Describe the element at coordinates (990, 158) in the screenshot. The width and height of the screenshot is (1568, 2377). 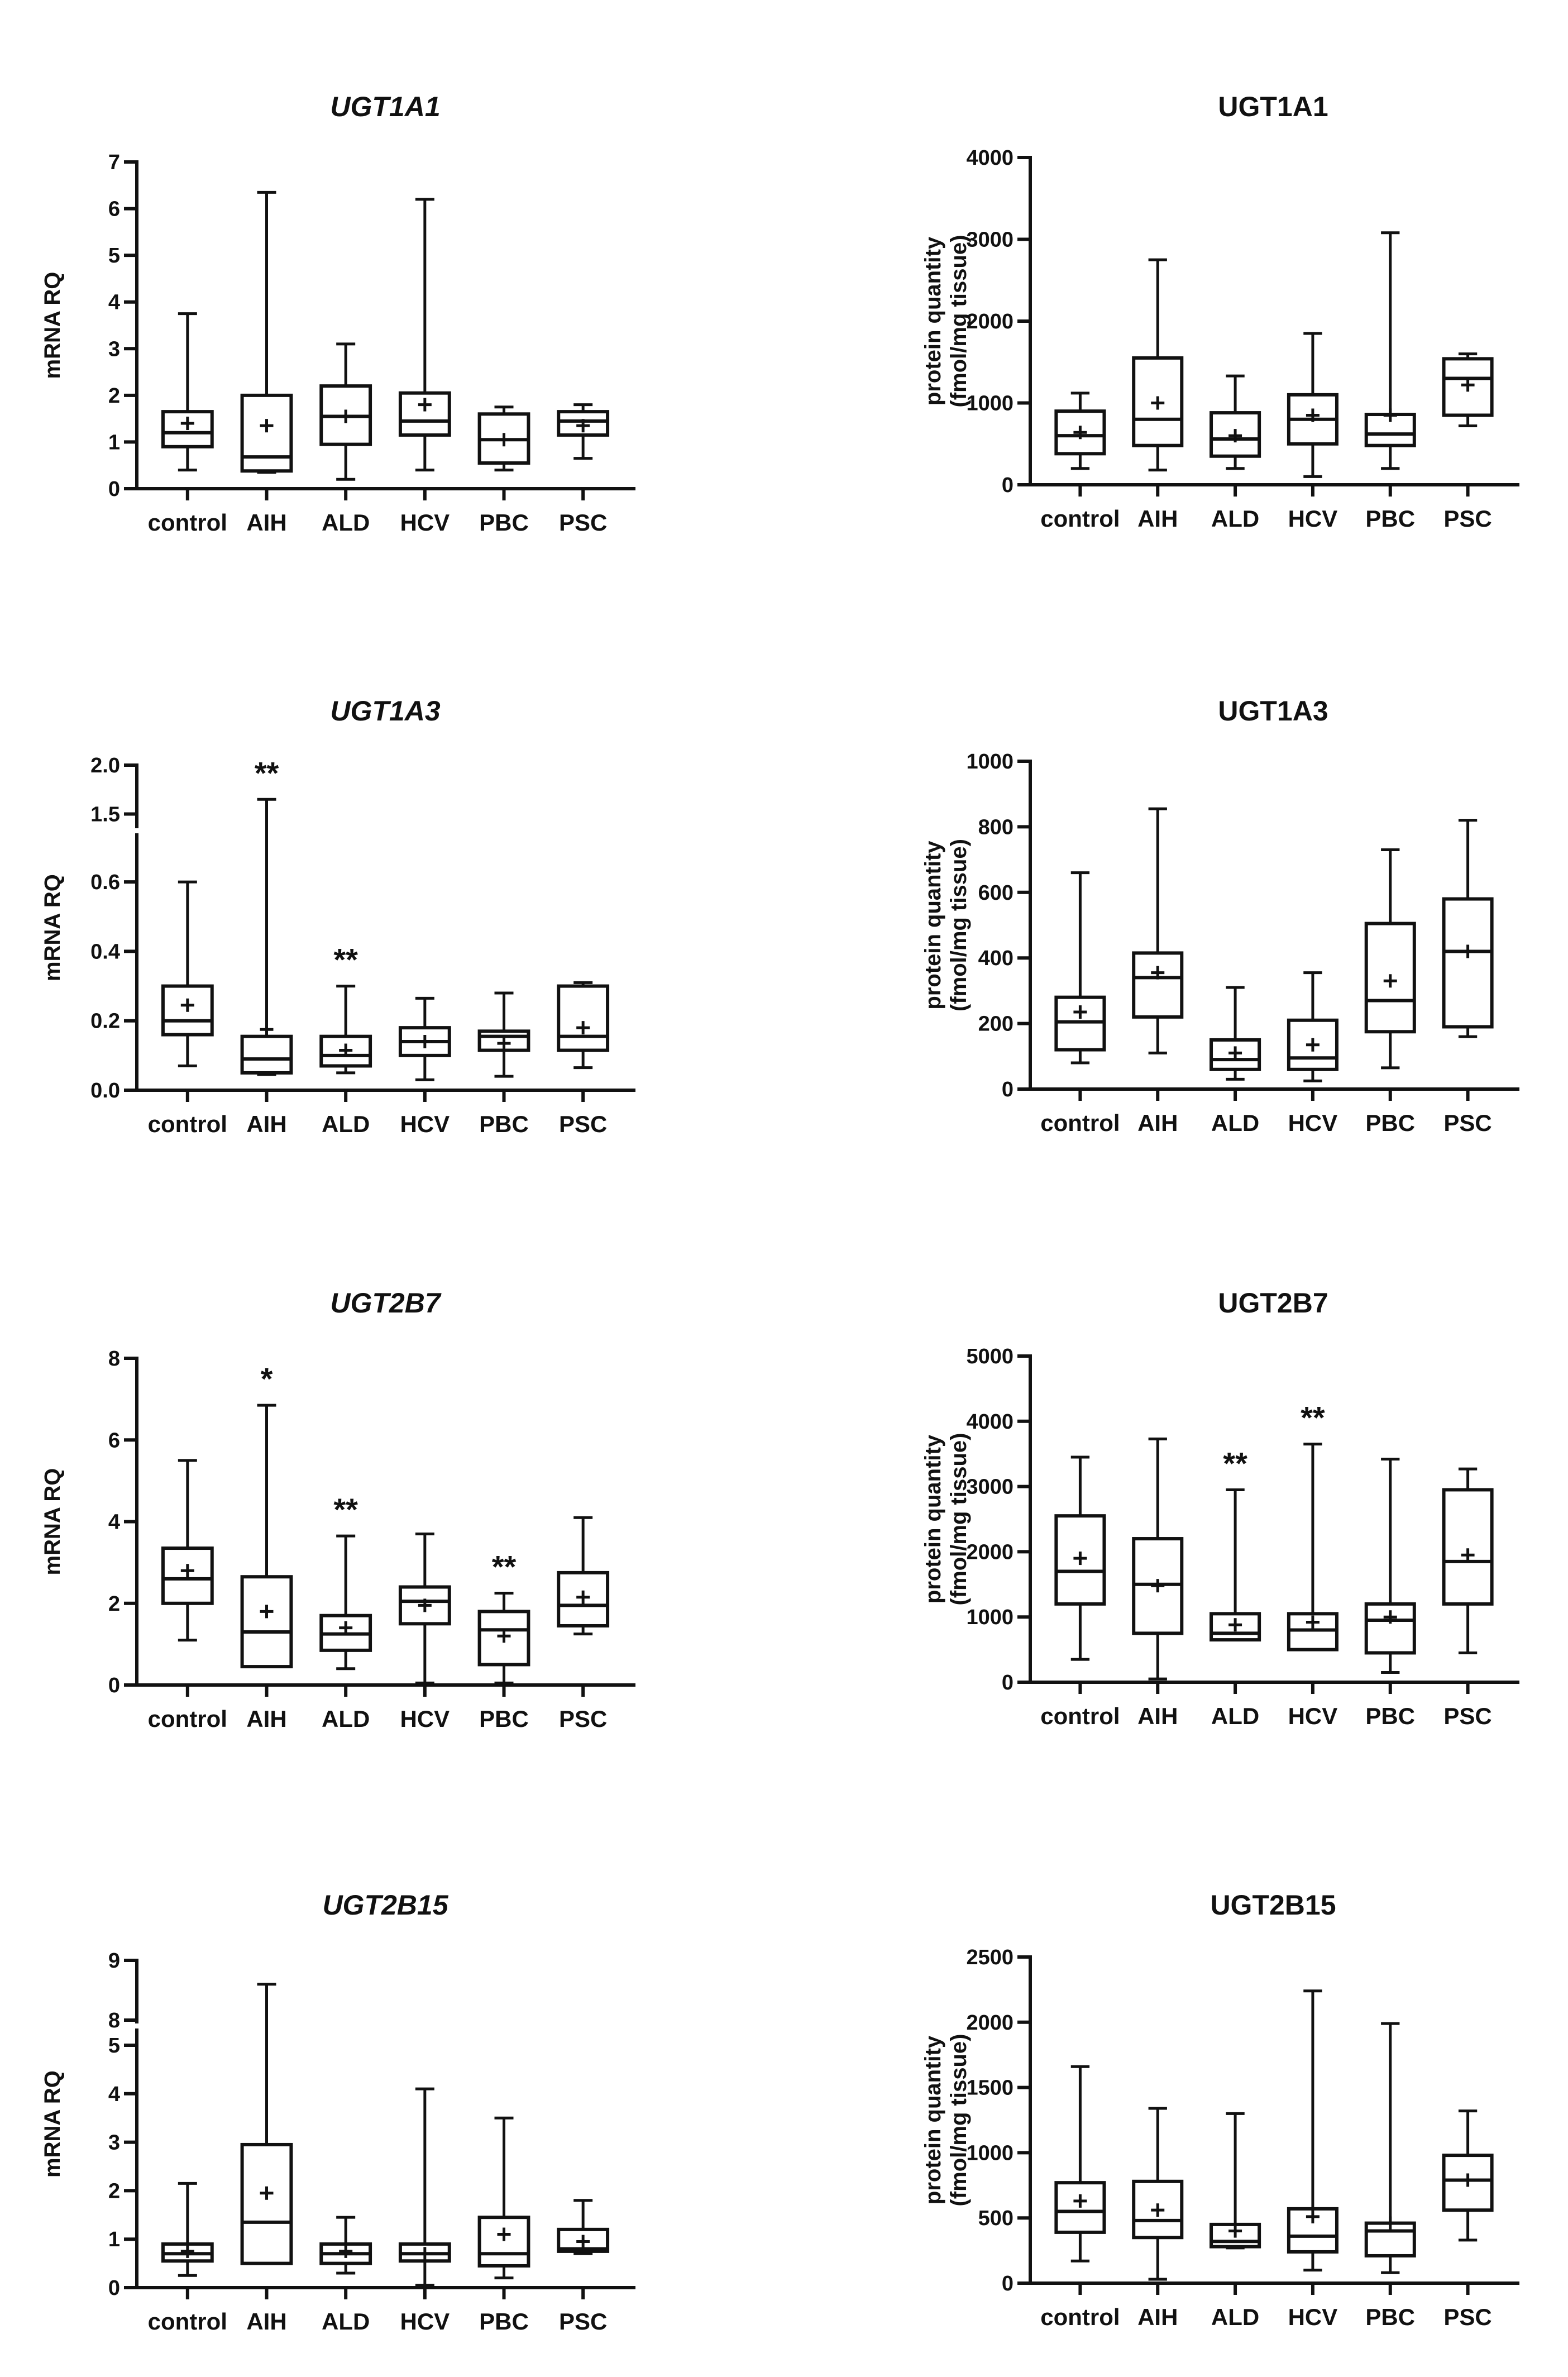
I see `y-tick-label: 4000` at that location.